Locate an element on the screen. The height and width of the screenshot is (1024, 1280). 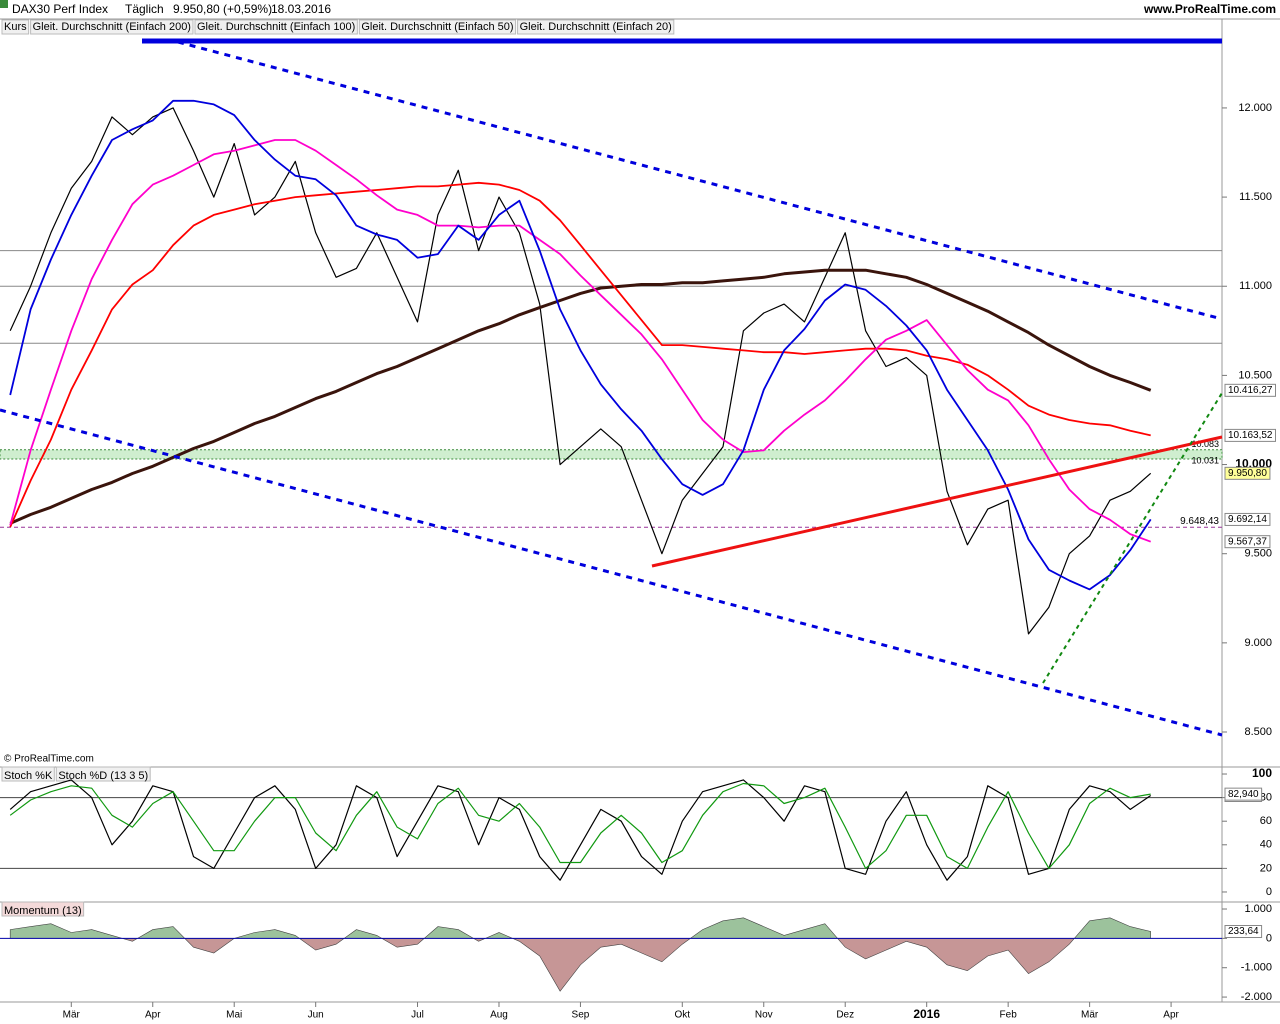
legend-entry: Gleit. Durchschnitt (Einfach 100) is located at coordinates (276, 27).